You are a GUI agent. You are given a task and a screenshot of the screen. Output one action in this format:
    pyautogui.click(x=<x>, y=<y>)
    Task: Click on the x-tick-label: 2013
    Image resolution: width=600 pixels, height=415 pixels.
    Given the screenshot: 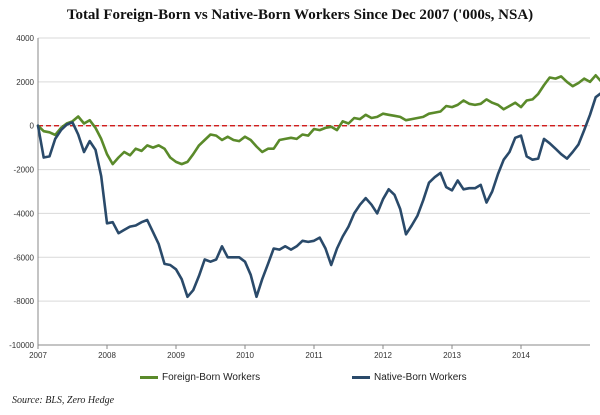 What is the action you would take?
    pyautogui.click(x=452, y=355)
    